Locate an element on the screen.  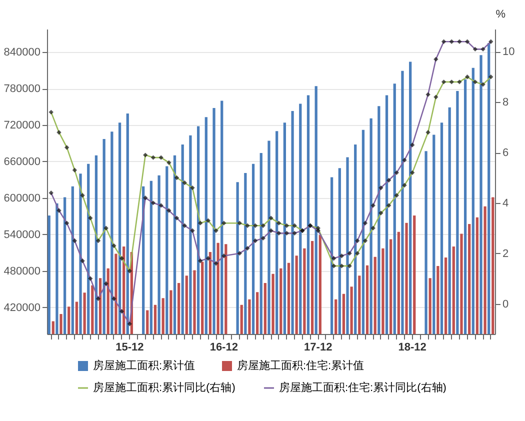
y-tick-label: 660000 is located at coordinates (22, 162).